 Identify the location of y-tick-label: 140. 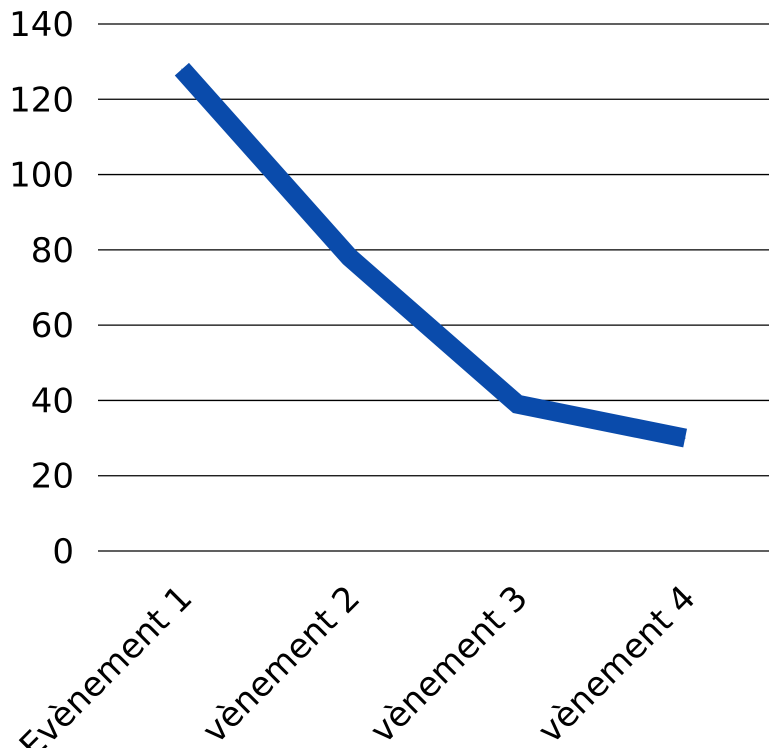
(41, 25).